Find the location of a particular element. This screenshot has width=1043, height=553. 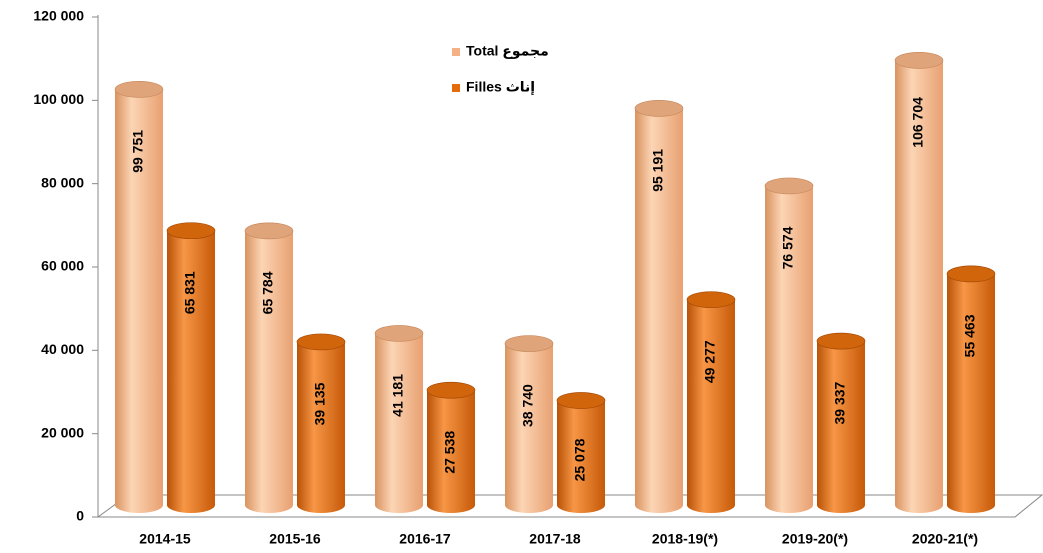

value-label: 76 574 is located at coordinates (788, 247).